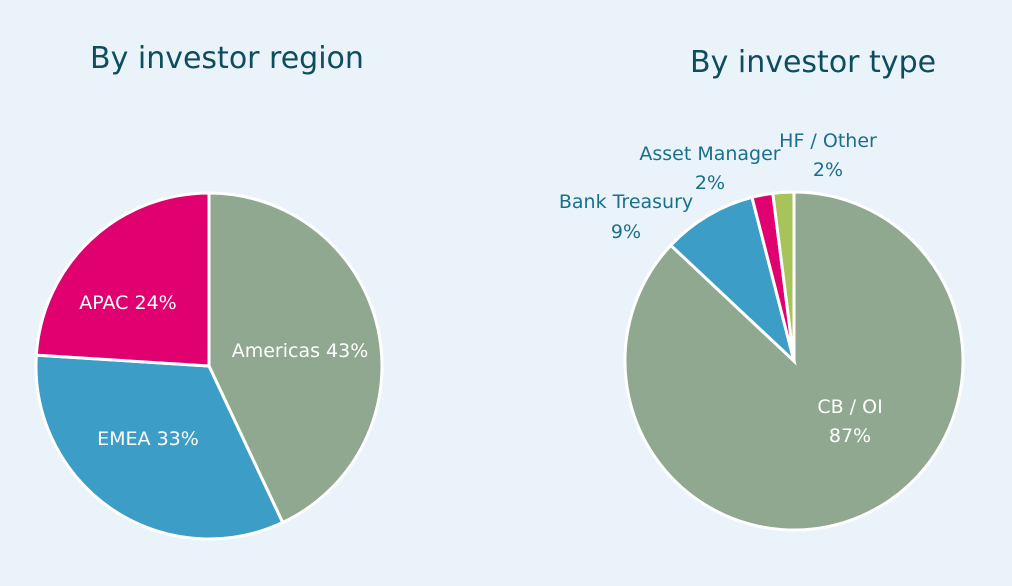 The image size is (1012, 586). Describe the element at coordinates (300, 351) in the screenshot. I see `slice-label-americas: Americas 43%` at that location.